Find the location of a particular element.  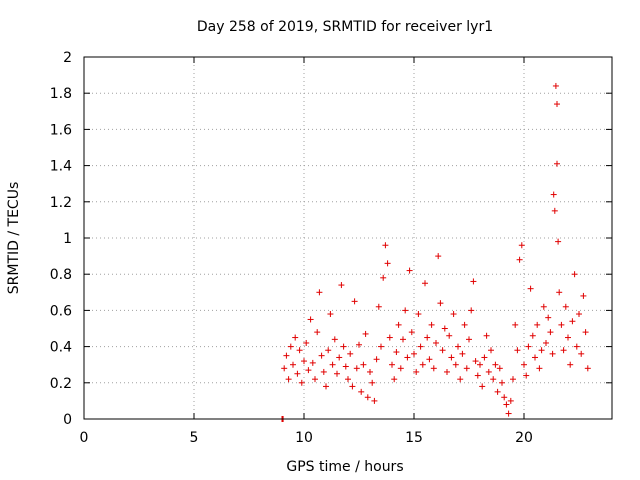

y-tick-label: 1.2 is located at coordinates (61, 203).